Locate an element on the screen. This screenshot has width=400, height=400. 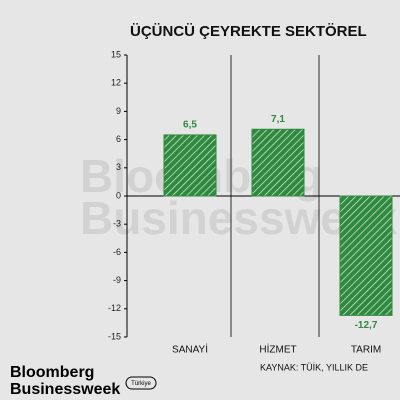
value-label: 7,1 is located at coordinates (278, 119).